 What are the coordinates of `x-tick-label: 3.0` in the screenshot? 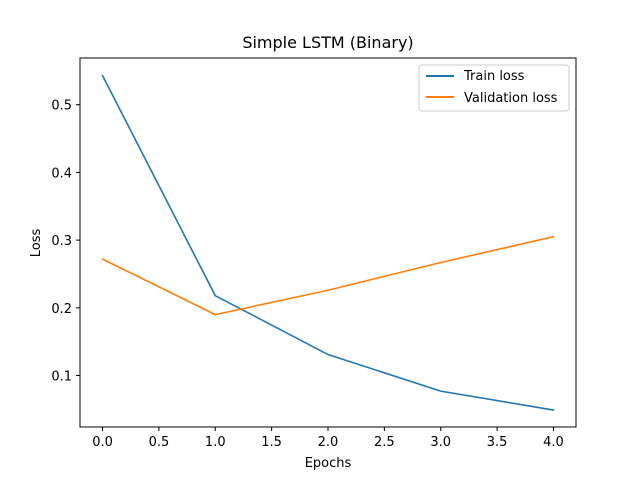 It's located at (440, 442).